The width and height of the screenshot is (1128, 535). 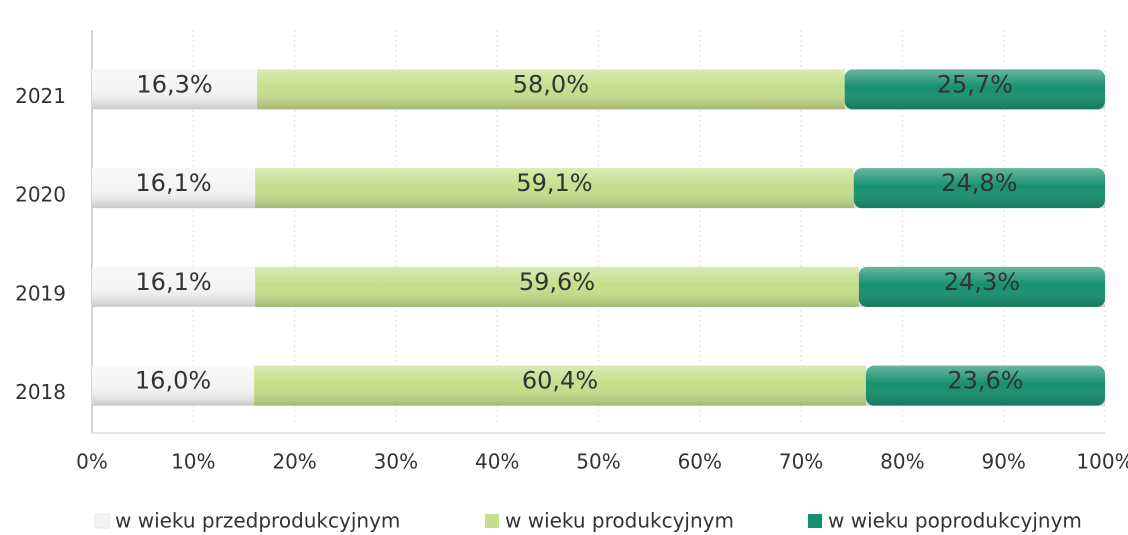 I want to click on data-label: 60,4%, so click(x=560, y=381).